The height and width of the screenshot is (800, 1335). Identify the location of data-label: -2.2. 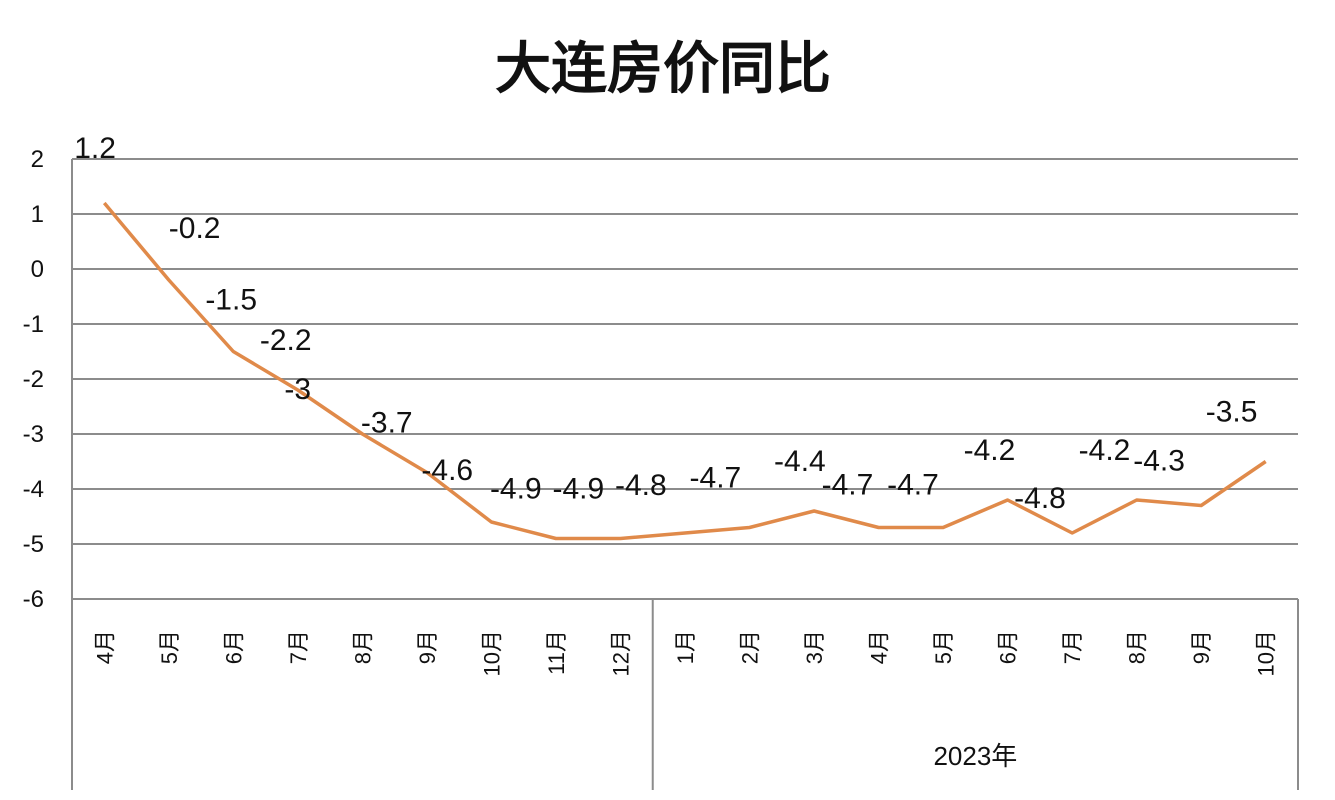
(286, 340).